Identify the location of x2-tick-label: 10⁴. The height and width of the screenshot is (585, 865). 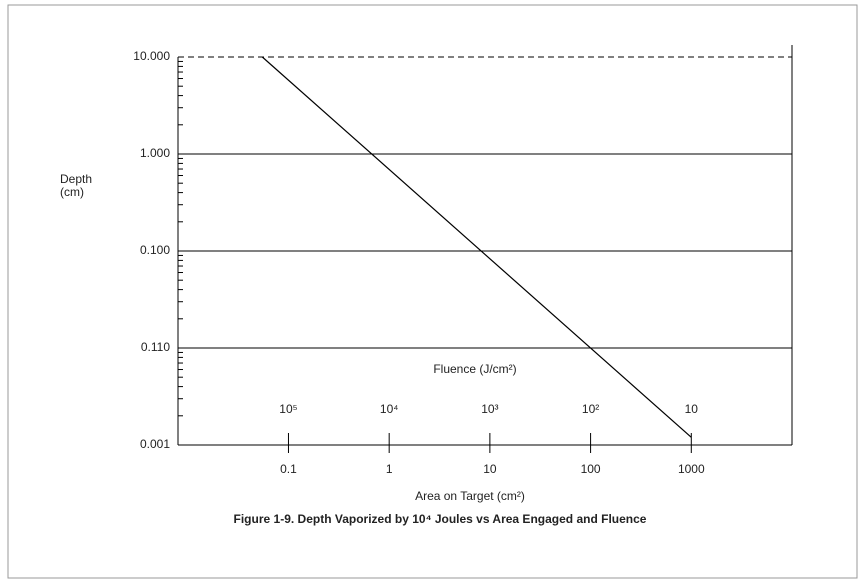
(389, 409).